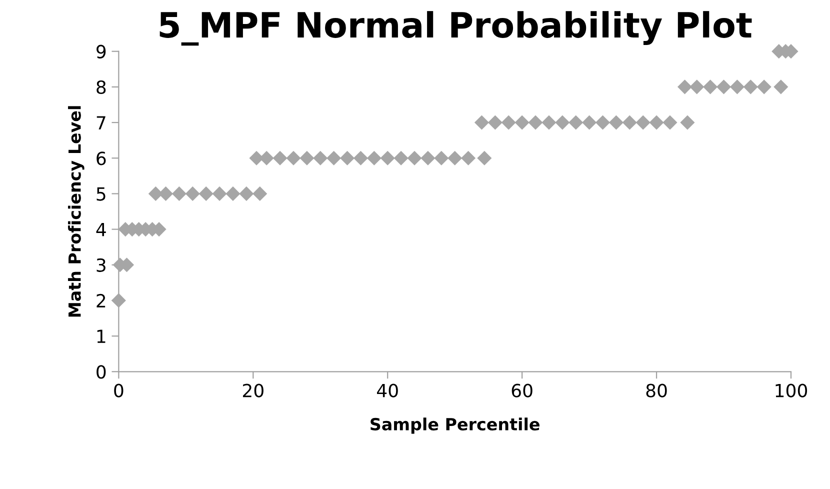 The height and width of the screenshot is (489, 830). What do you see at coordinates (101, 336) in the screenshot?
I see `y-tick-label: 1` at bounding box center [101, 336].